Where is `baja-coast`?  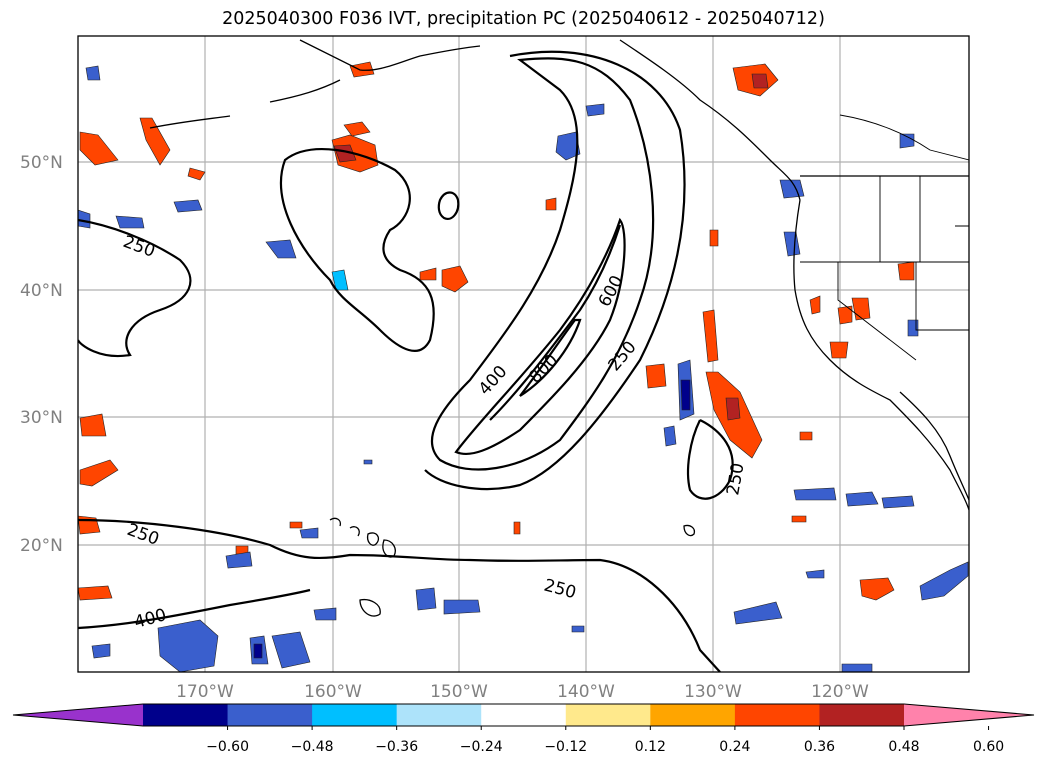
baja-coast is located at coordinates (934, 446).